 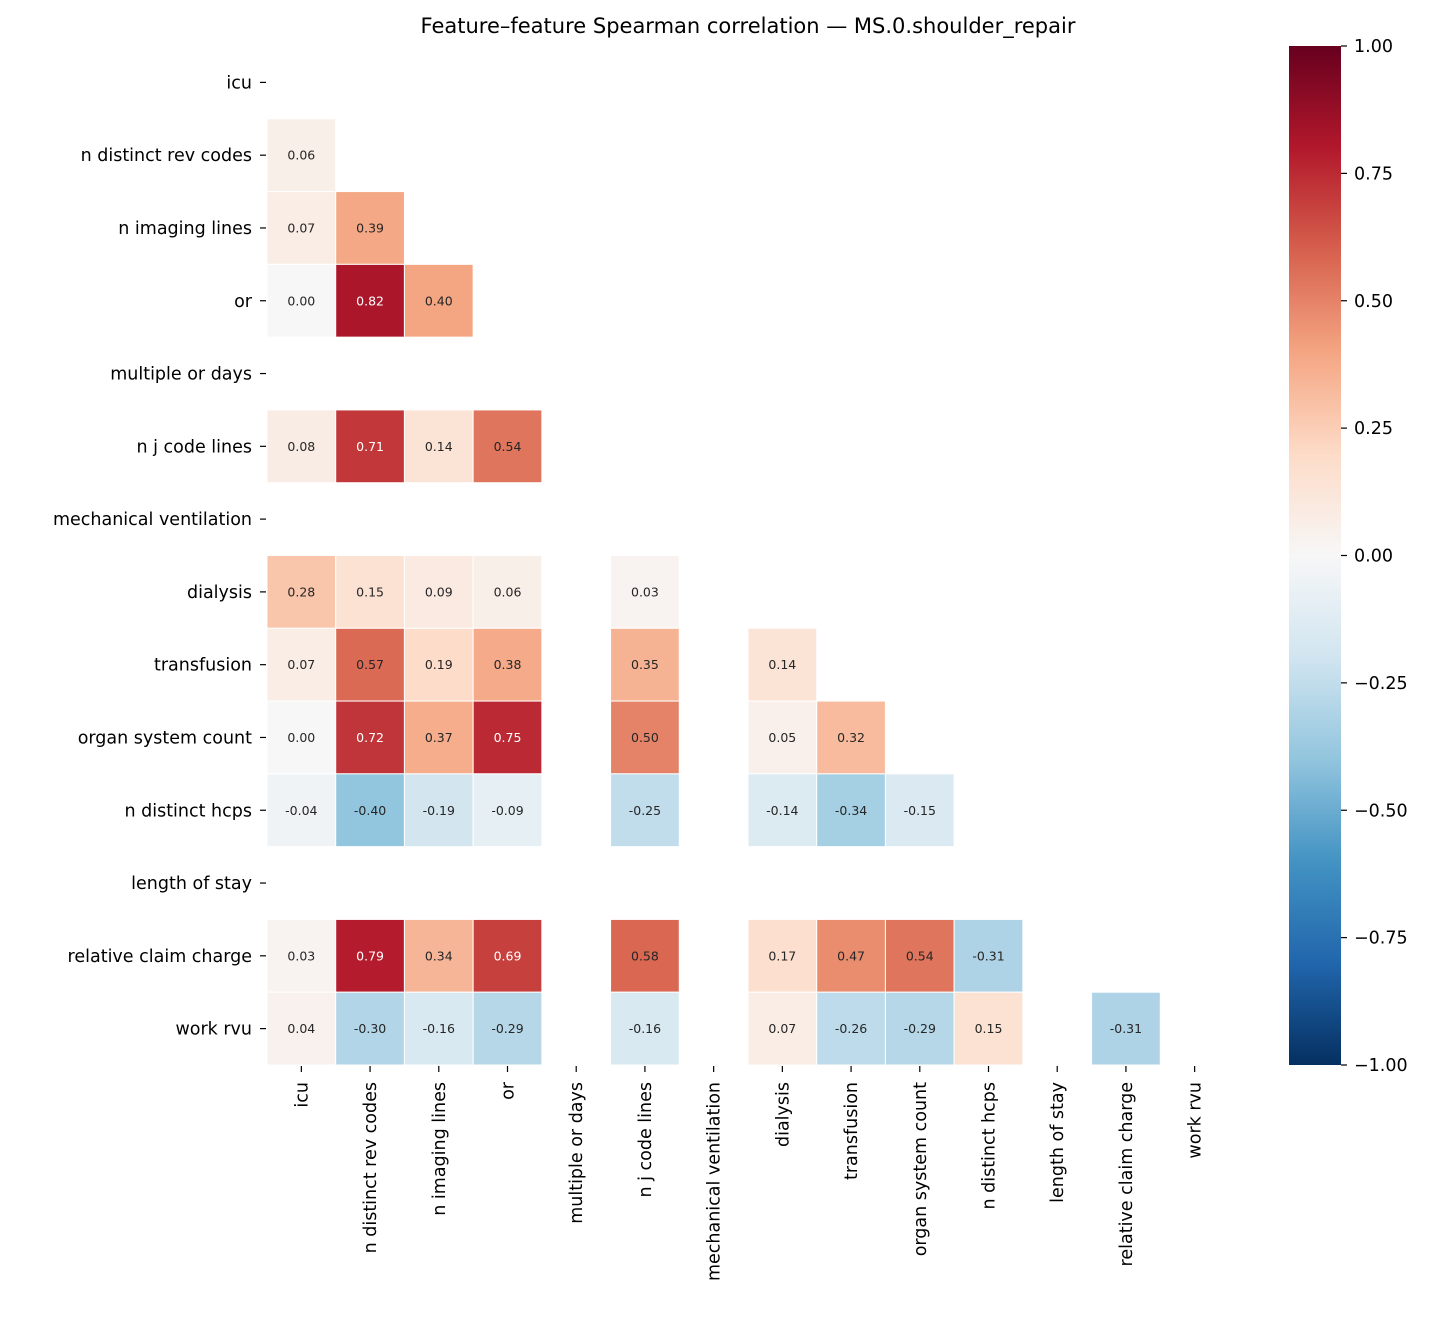 I want to click on cell-annotation: 0.32, so click(x=851, y=737).